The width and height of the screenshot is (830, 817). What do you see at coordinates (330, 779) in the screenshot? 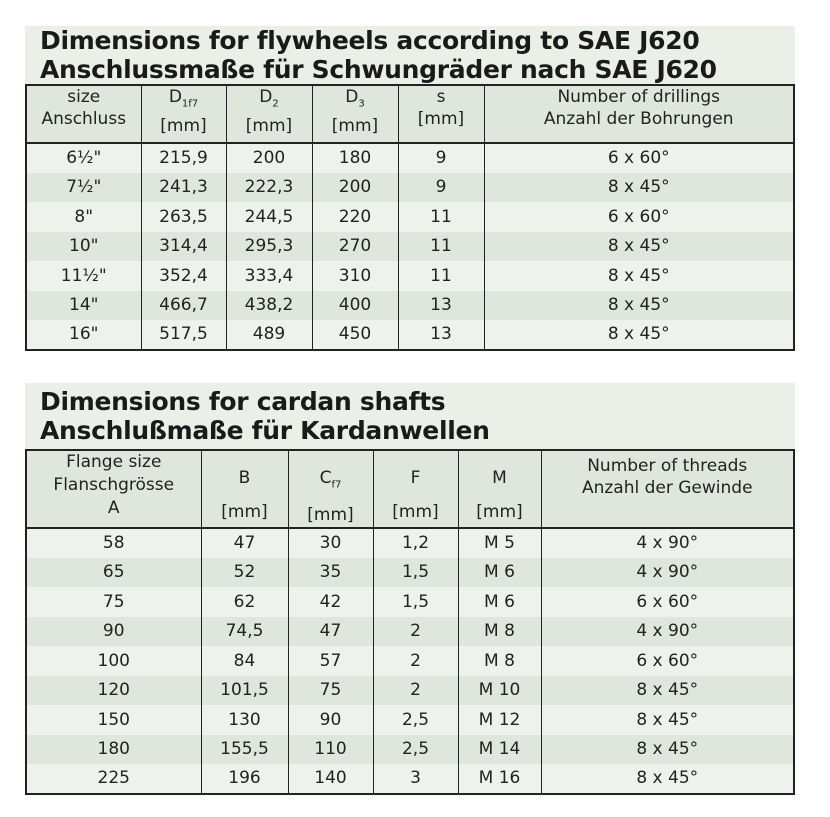
I see `table-cell: 140` at bounding box center [330, 779].